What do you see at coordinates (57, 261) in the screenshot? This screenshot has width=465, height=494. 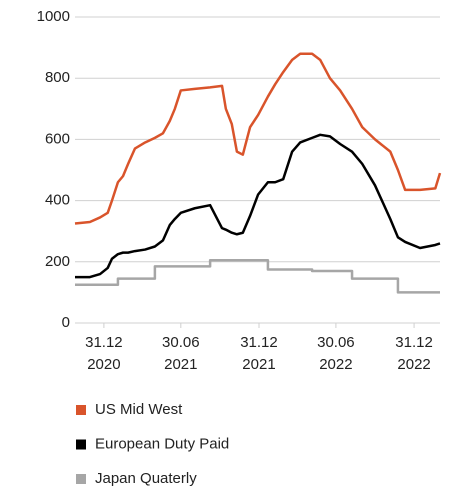 I see `y-tick-label: 200` at bounding box center [57, 261].